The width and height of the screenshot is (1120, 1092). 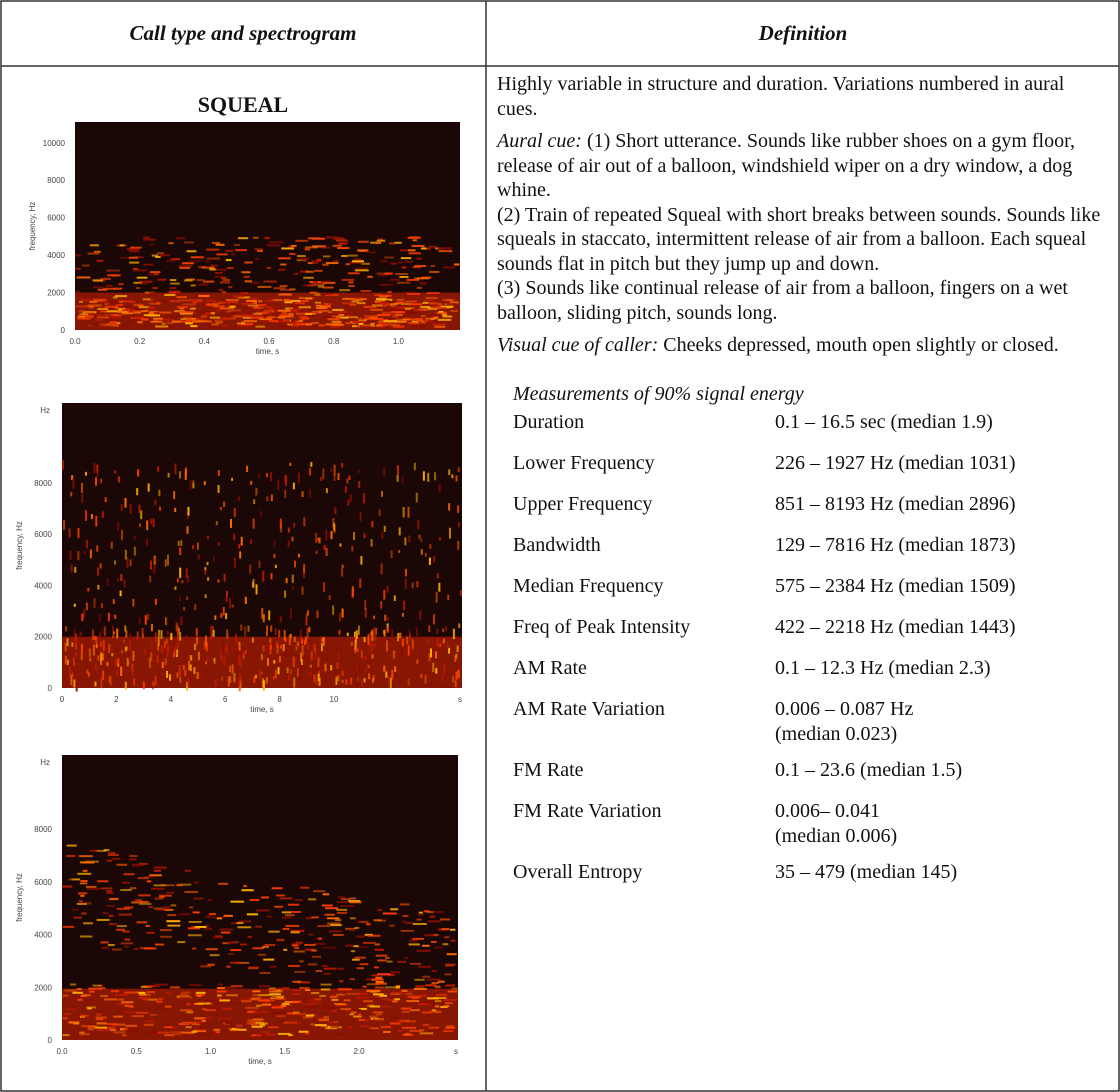 I want to click on measurement-value: 851 – 8193 Hz (median 2896), so click(x=895, y=507).